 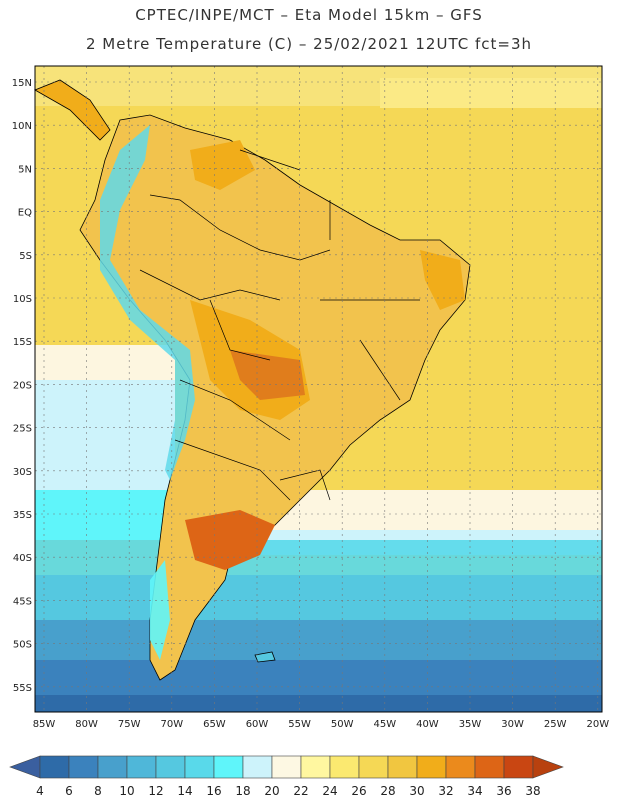 I want to click on colorbar-label: 10, so click(x=126, y=791).